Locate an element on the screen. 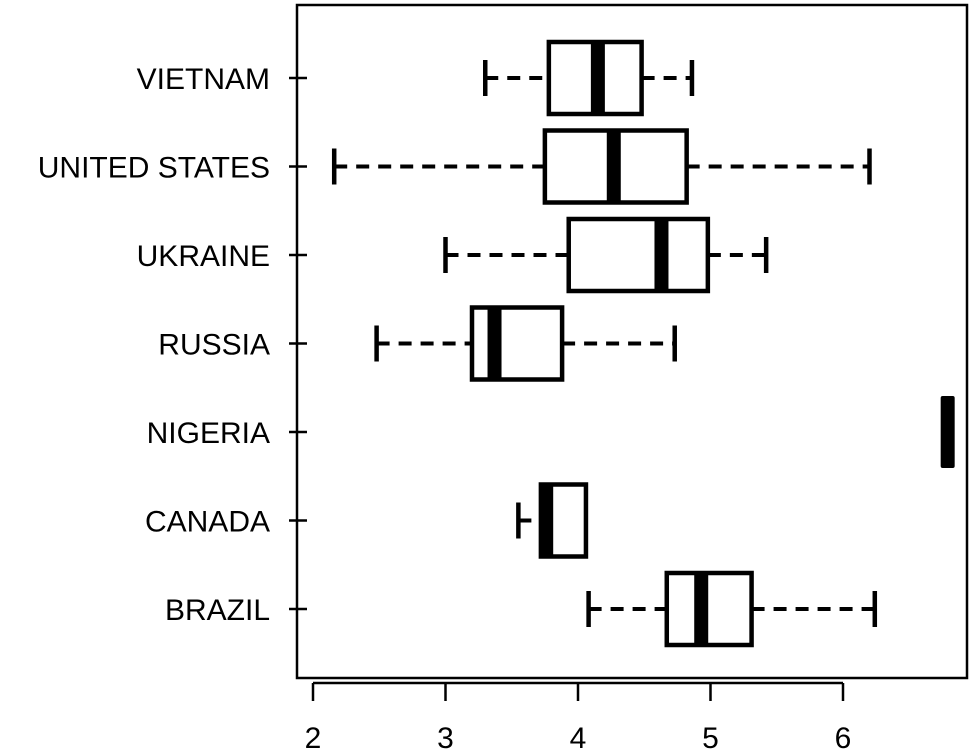 The image size is (970, 753). y-category-label: VIETNAM is located at coordinates (203, 79).